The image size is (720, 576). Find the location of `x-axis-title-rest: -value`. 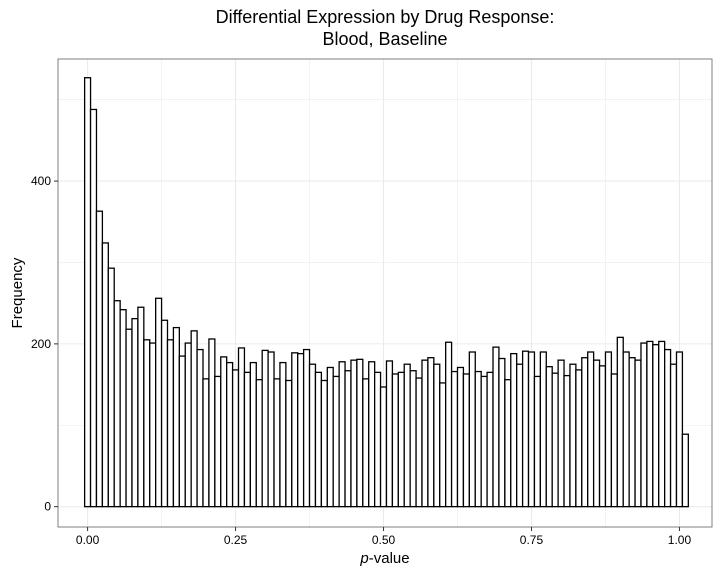

x-axis-title-rest: -value is located at coordinates (389, 558).